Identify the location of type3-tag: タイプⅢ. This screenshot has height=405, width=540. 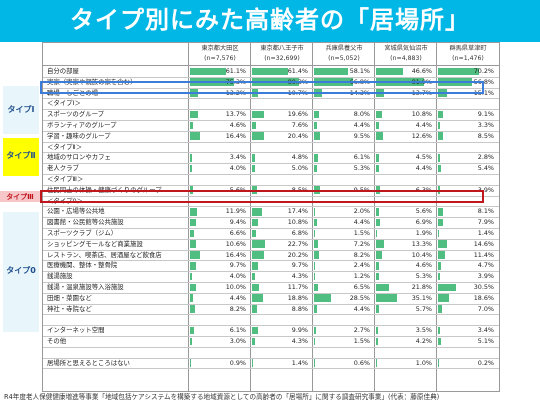
(20, 197).